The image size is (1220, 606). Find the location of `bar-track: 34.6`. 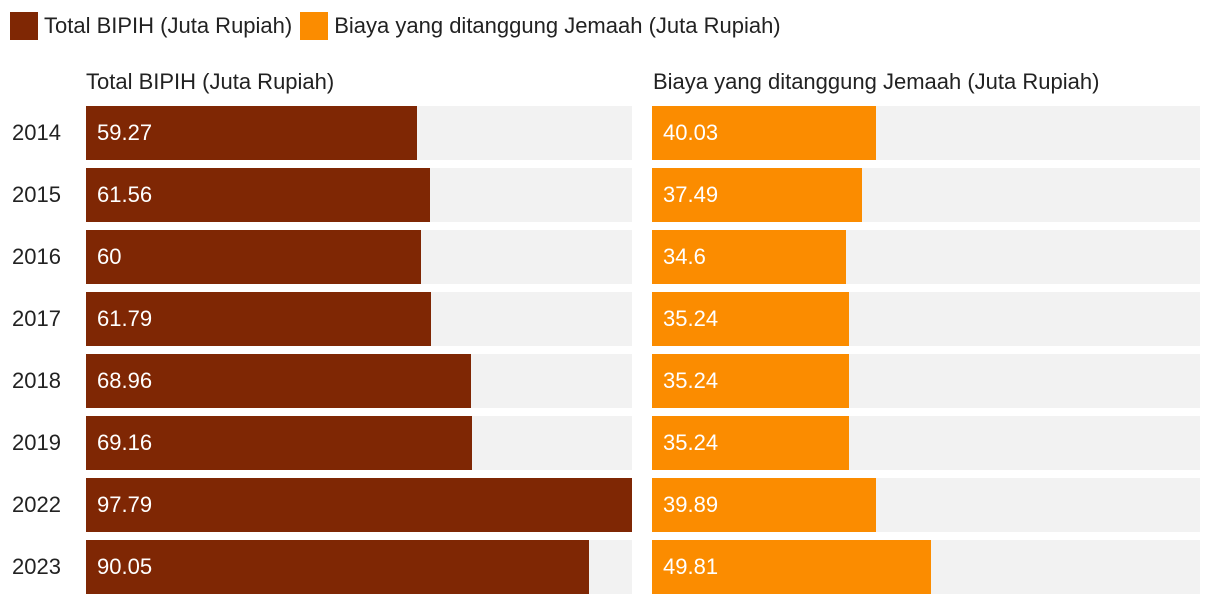

bar-track: 34.6 is located at coordinates (926, 257).